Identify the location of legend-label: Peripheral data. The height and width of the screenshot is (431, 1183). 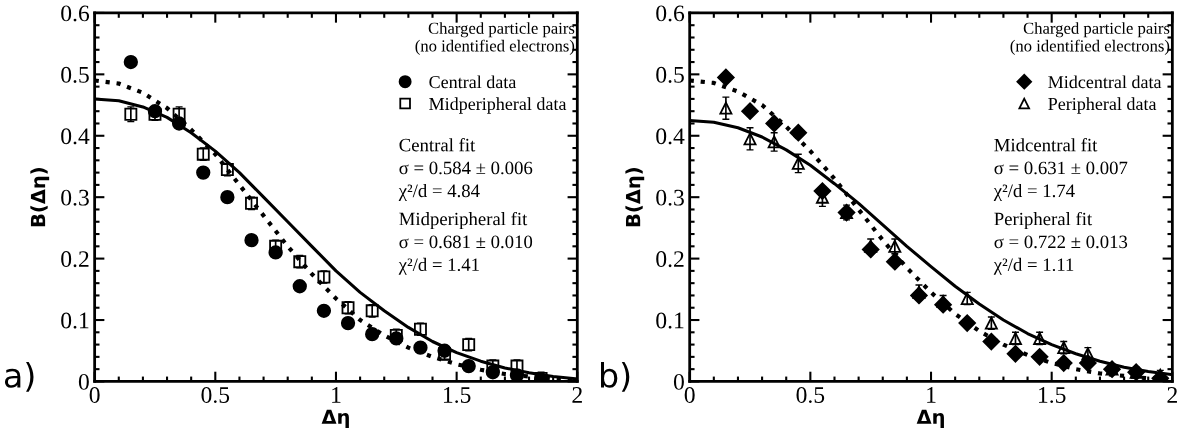
(1102, 105).